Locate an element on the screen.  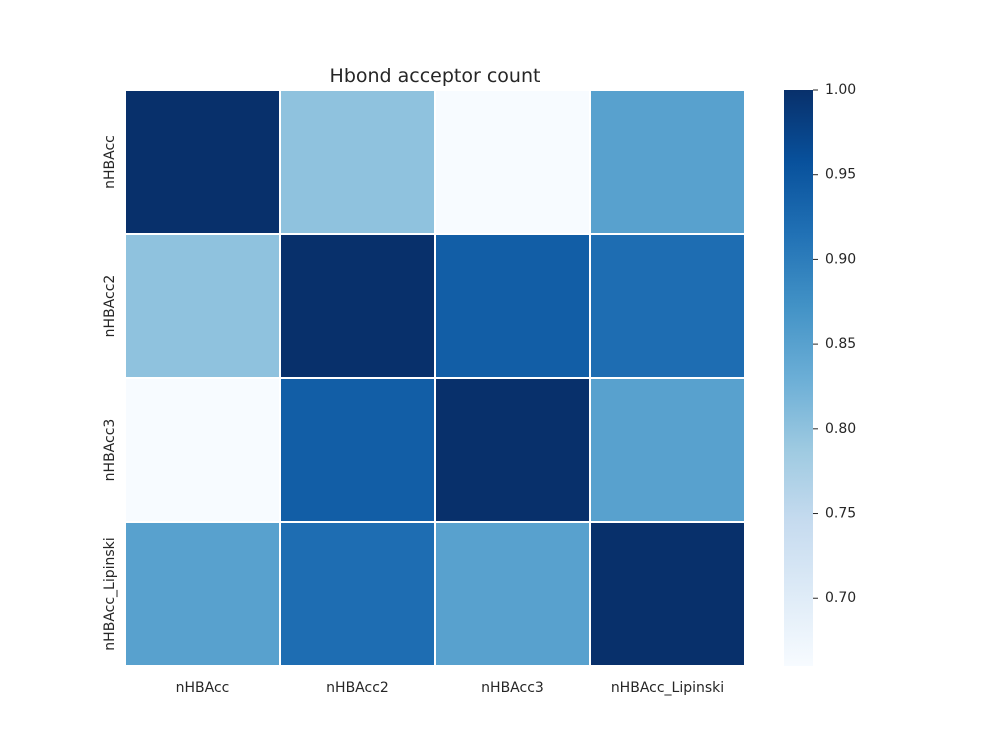
x-tick-label: nHBAcc_Lipinski is located at coordinates (667, 688).